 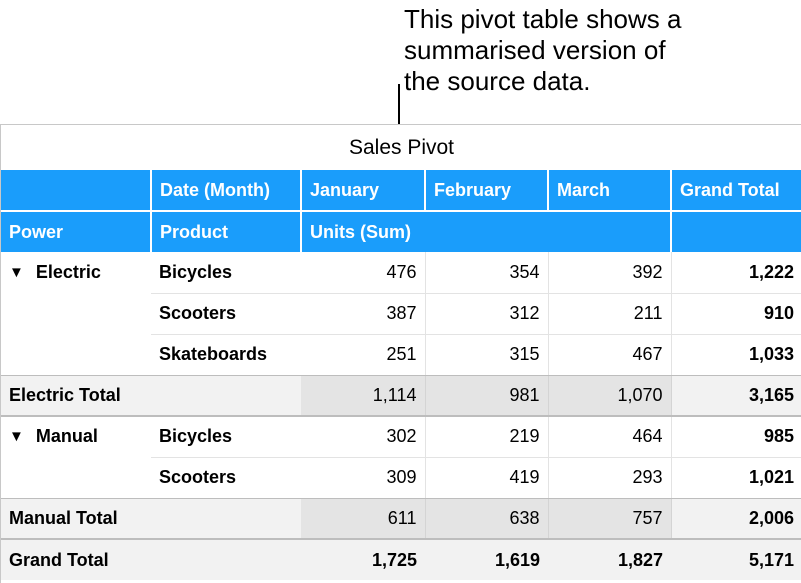 I want to click on table-row: Scooters 387 312 211 910, so click(x=401, y=314).